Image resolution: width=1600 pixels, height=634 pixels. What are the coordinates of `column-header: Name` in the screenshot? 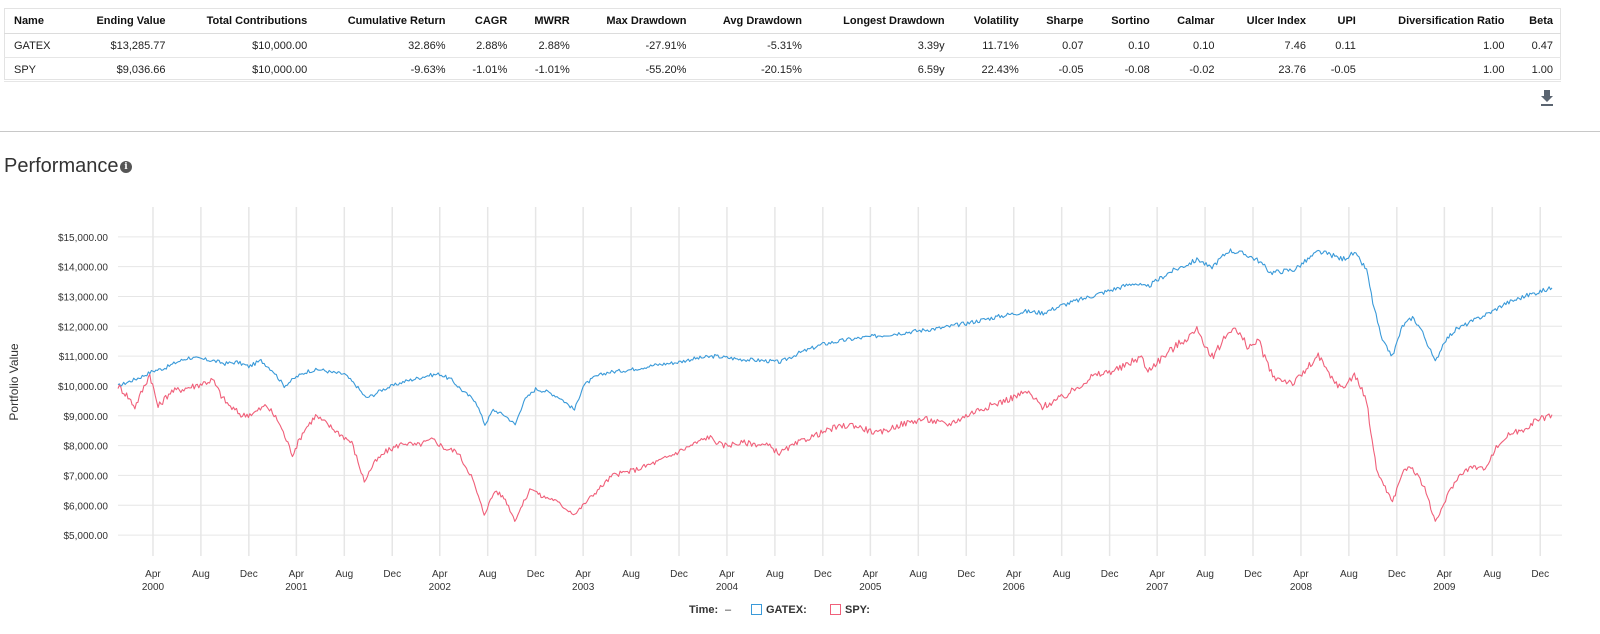 It's located at (37, 21).